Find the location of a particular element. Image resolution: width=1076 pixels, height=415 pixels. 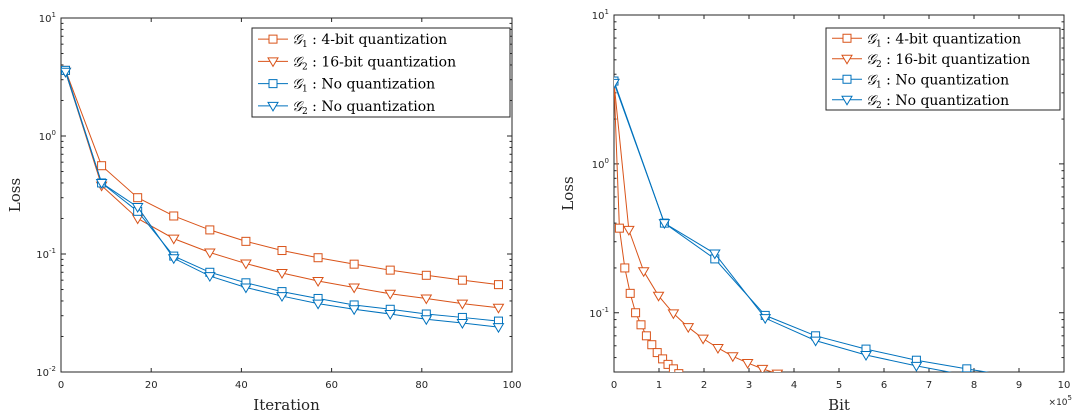

x-tick-label: 80 is located at coordinates (421, 385).